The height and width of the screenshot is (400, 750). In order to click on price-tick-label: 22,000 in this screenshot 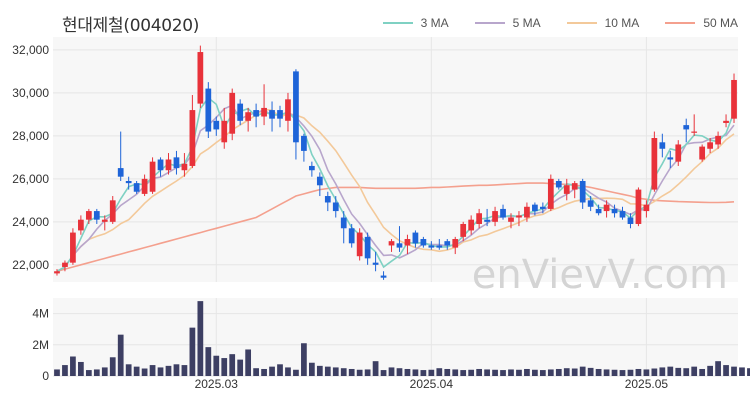, I will do `click(30, 265)`.